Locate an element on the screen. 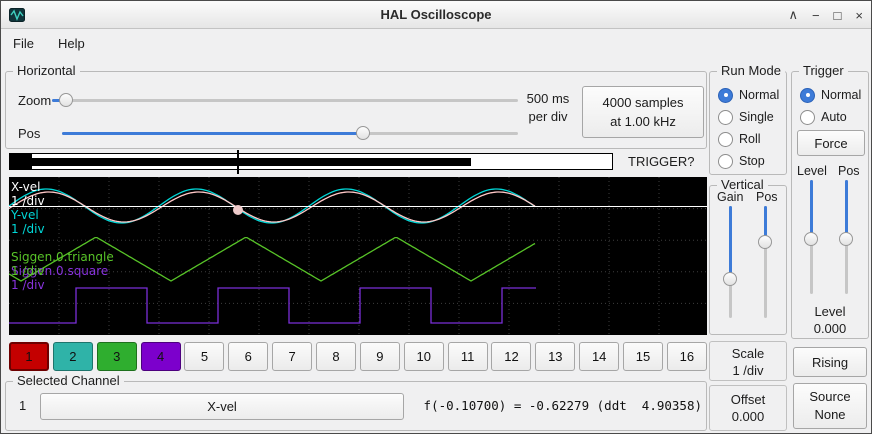 The height and width of the screenshot is (434, 872). run-mode-option-single: Single is located at coordinates (748, 117).